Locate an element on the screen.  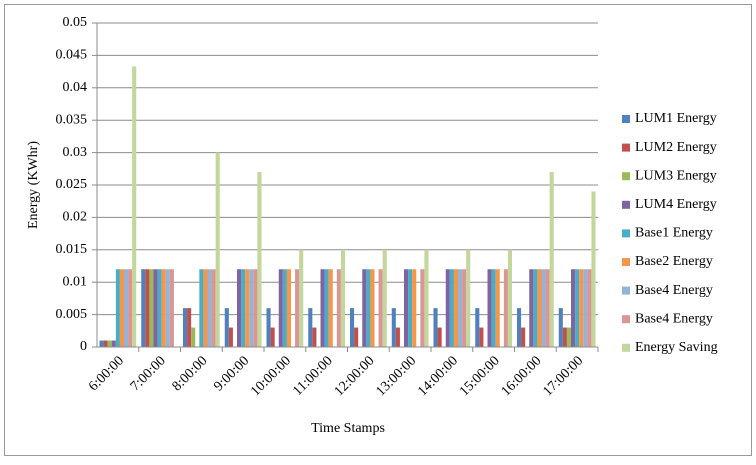
y-tick-label: 0.02 is located at coordinates (75, 217).